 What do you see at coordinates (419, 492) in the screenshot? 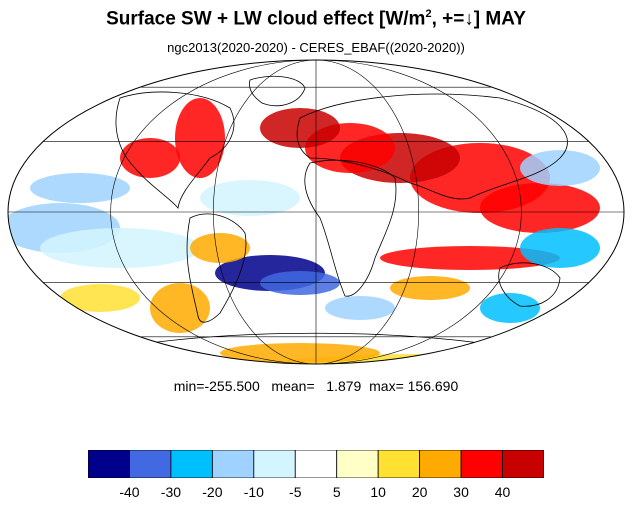
I see `colorbar-tick-label: 20` at bounding box center [419, 492].